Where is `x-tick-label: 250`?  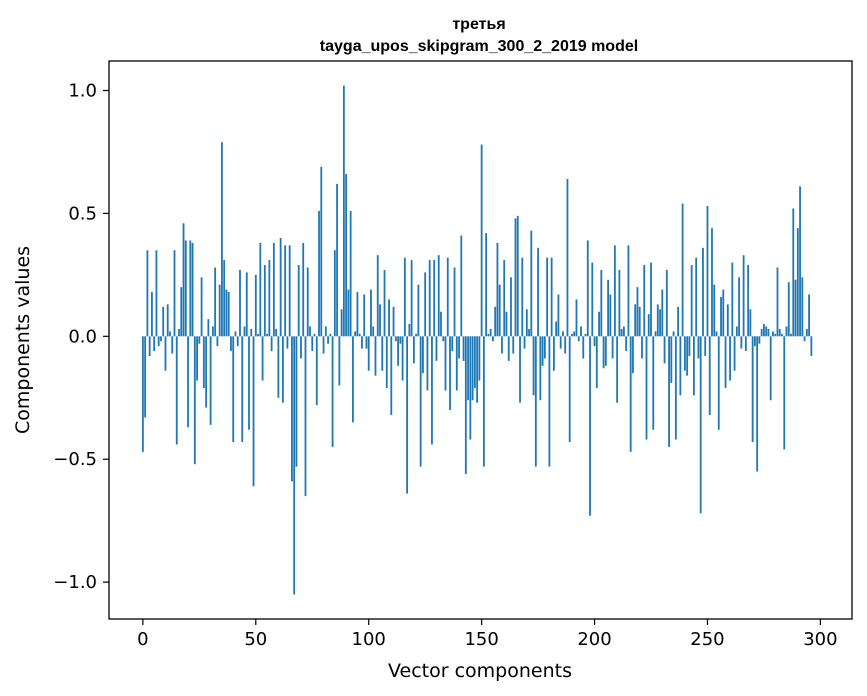 x-tick-label: 250 is located at coordinates (707, 639).